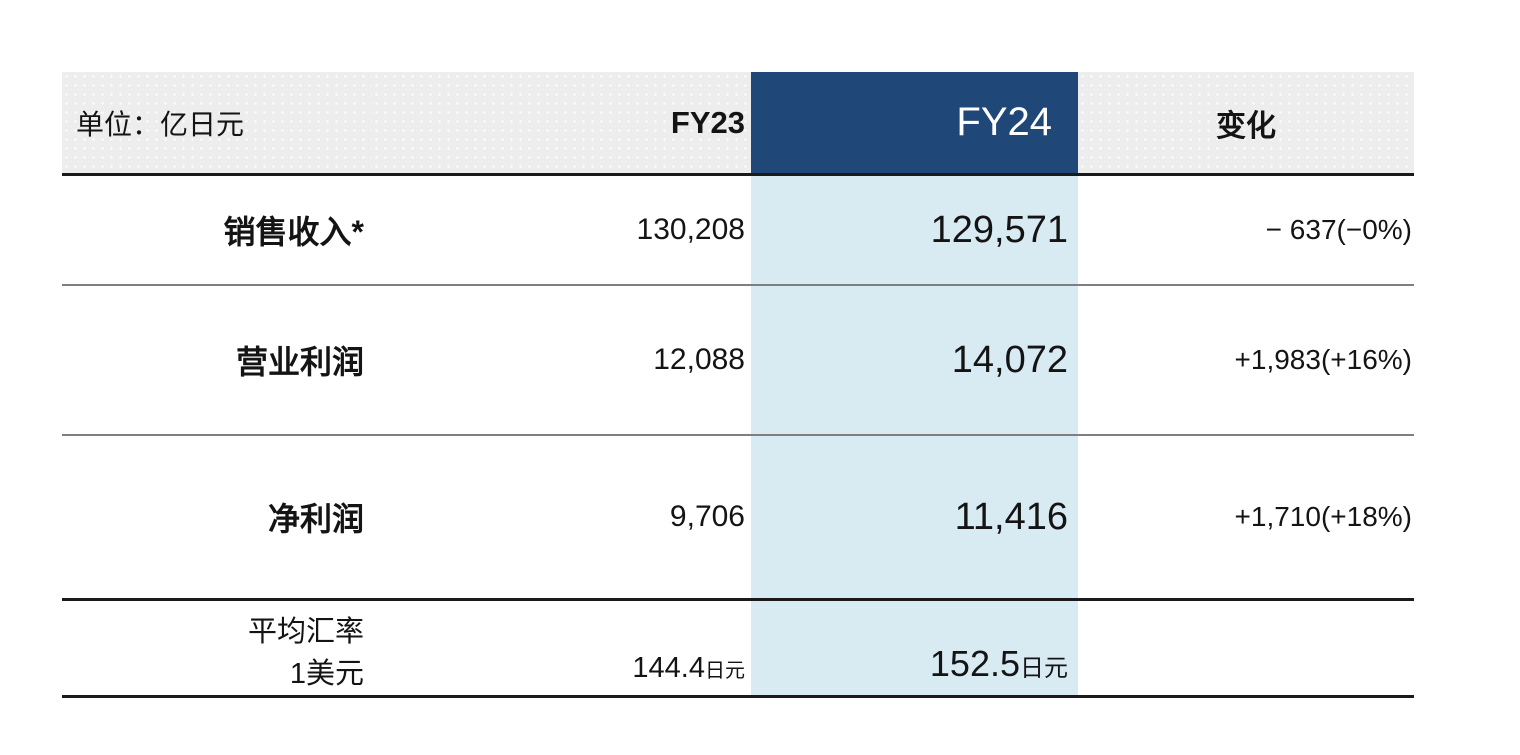  What do you see at coordinates (668, 668) in the screenshot?
I see `fy23-exchange-rate-value: 144.4` at bounding box center [668, 668].